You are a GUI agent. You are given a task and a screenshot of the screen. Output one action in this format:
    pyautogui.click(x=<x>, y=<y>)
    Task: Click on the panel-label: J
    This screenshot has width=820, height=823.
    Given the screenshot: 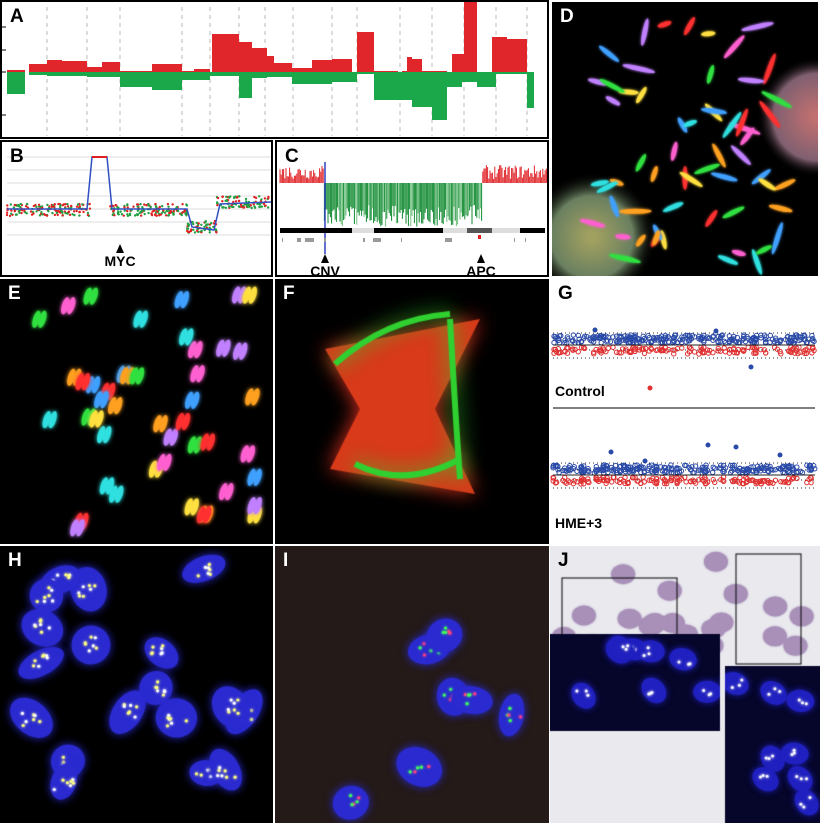 What is the action you would take?
    pyautogui.click(x=563, y=560)
    